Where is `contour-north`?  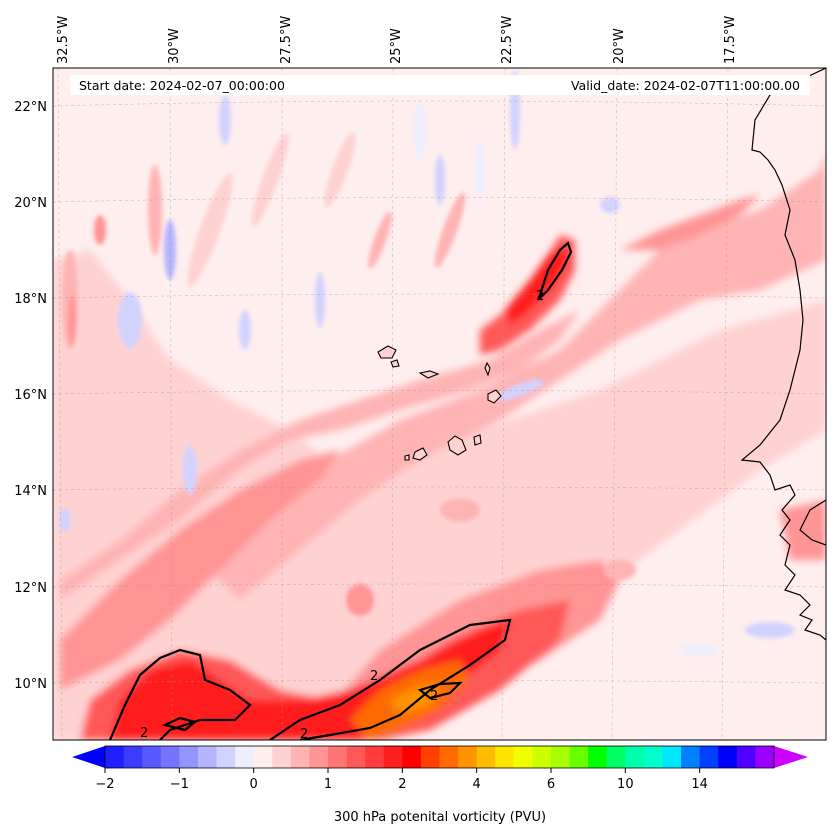
contour-north is located at coordinates (554, 271).